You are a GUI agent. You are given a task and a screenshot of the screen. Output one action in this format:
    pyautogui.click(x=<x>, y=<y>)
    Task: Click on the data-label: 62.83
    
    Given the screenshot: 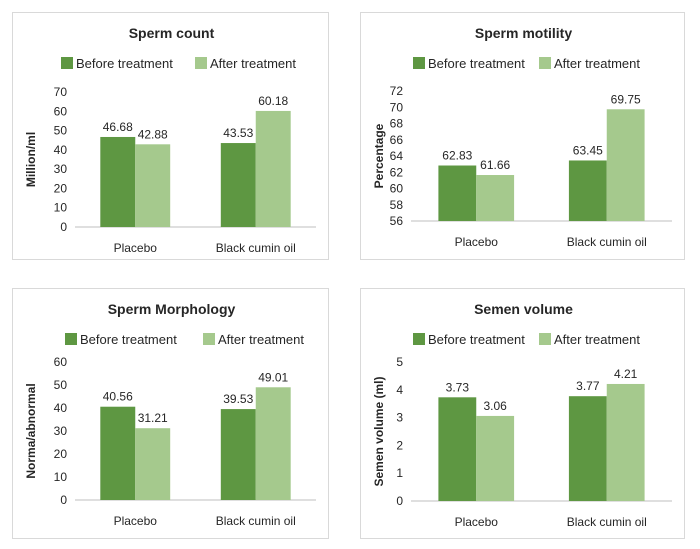 What is the action you would take?
    pyautogui.click(x=457, y=156)
    